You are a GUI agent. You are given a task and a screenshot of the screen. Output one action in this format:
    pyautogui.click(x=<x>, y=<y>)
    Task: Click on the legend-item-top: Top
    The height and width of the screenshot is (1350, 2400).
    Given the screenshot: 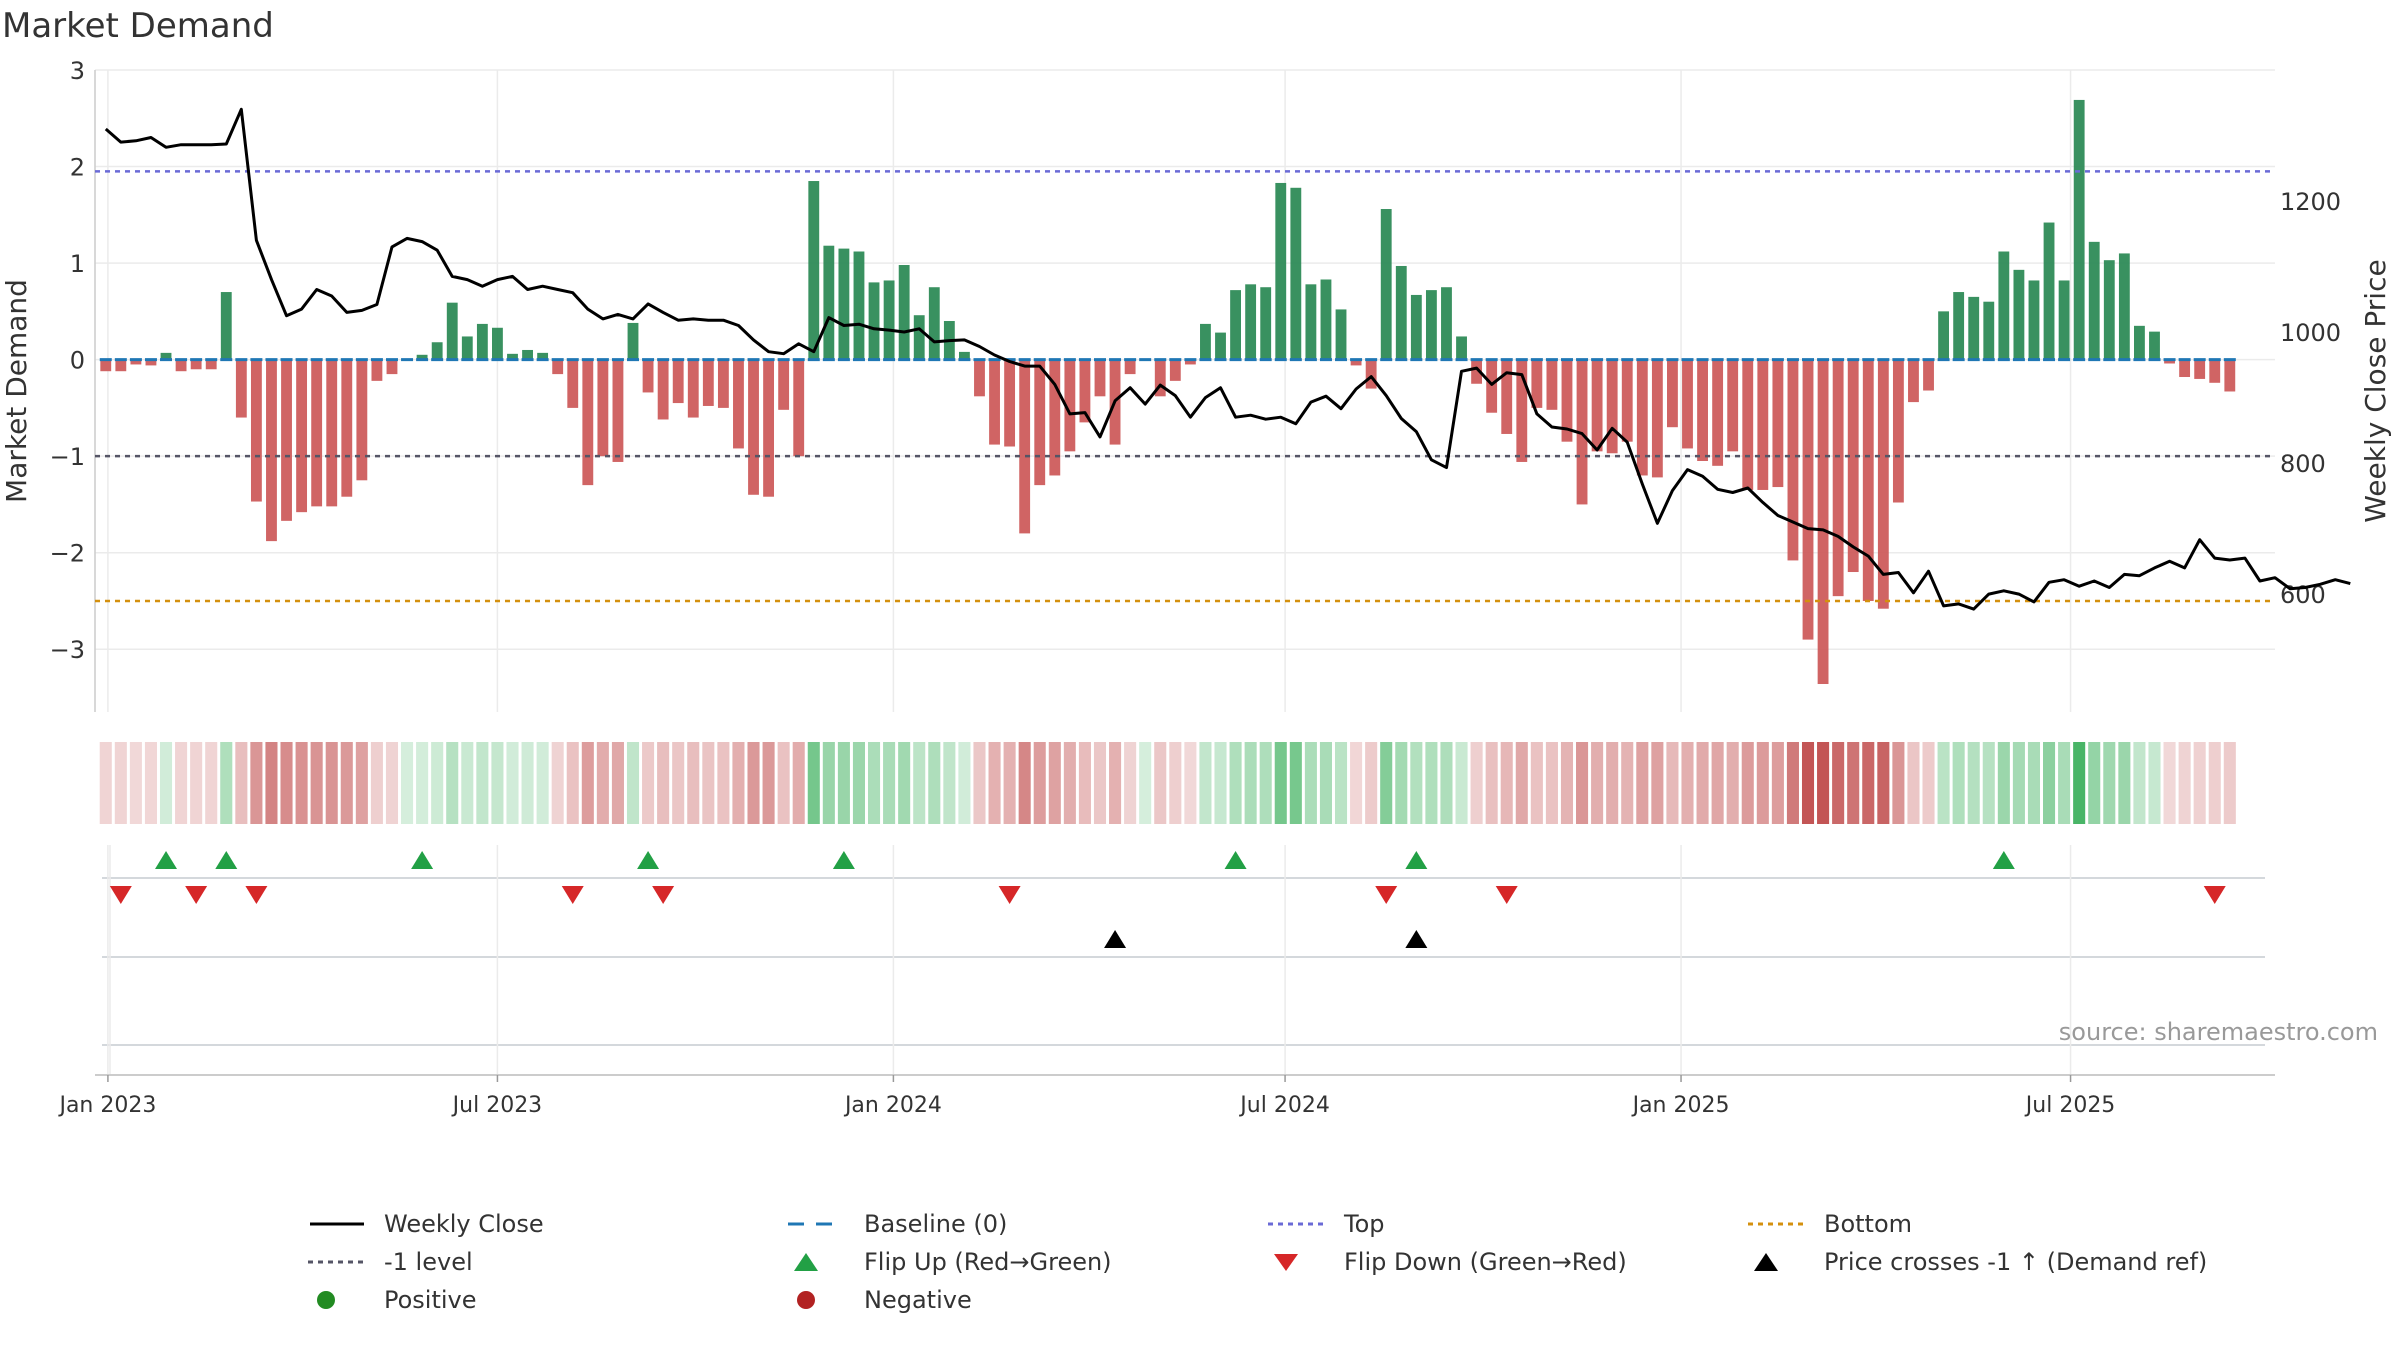 What is the action you would take?
    pyautogui.click(x=1322, y=1224)
    